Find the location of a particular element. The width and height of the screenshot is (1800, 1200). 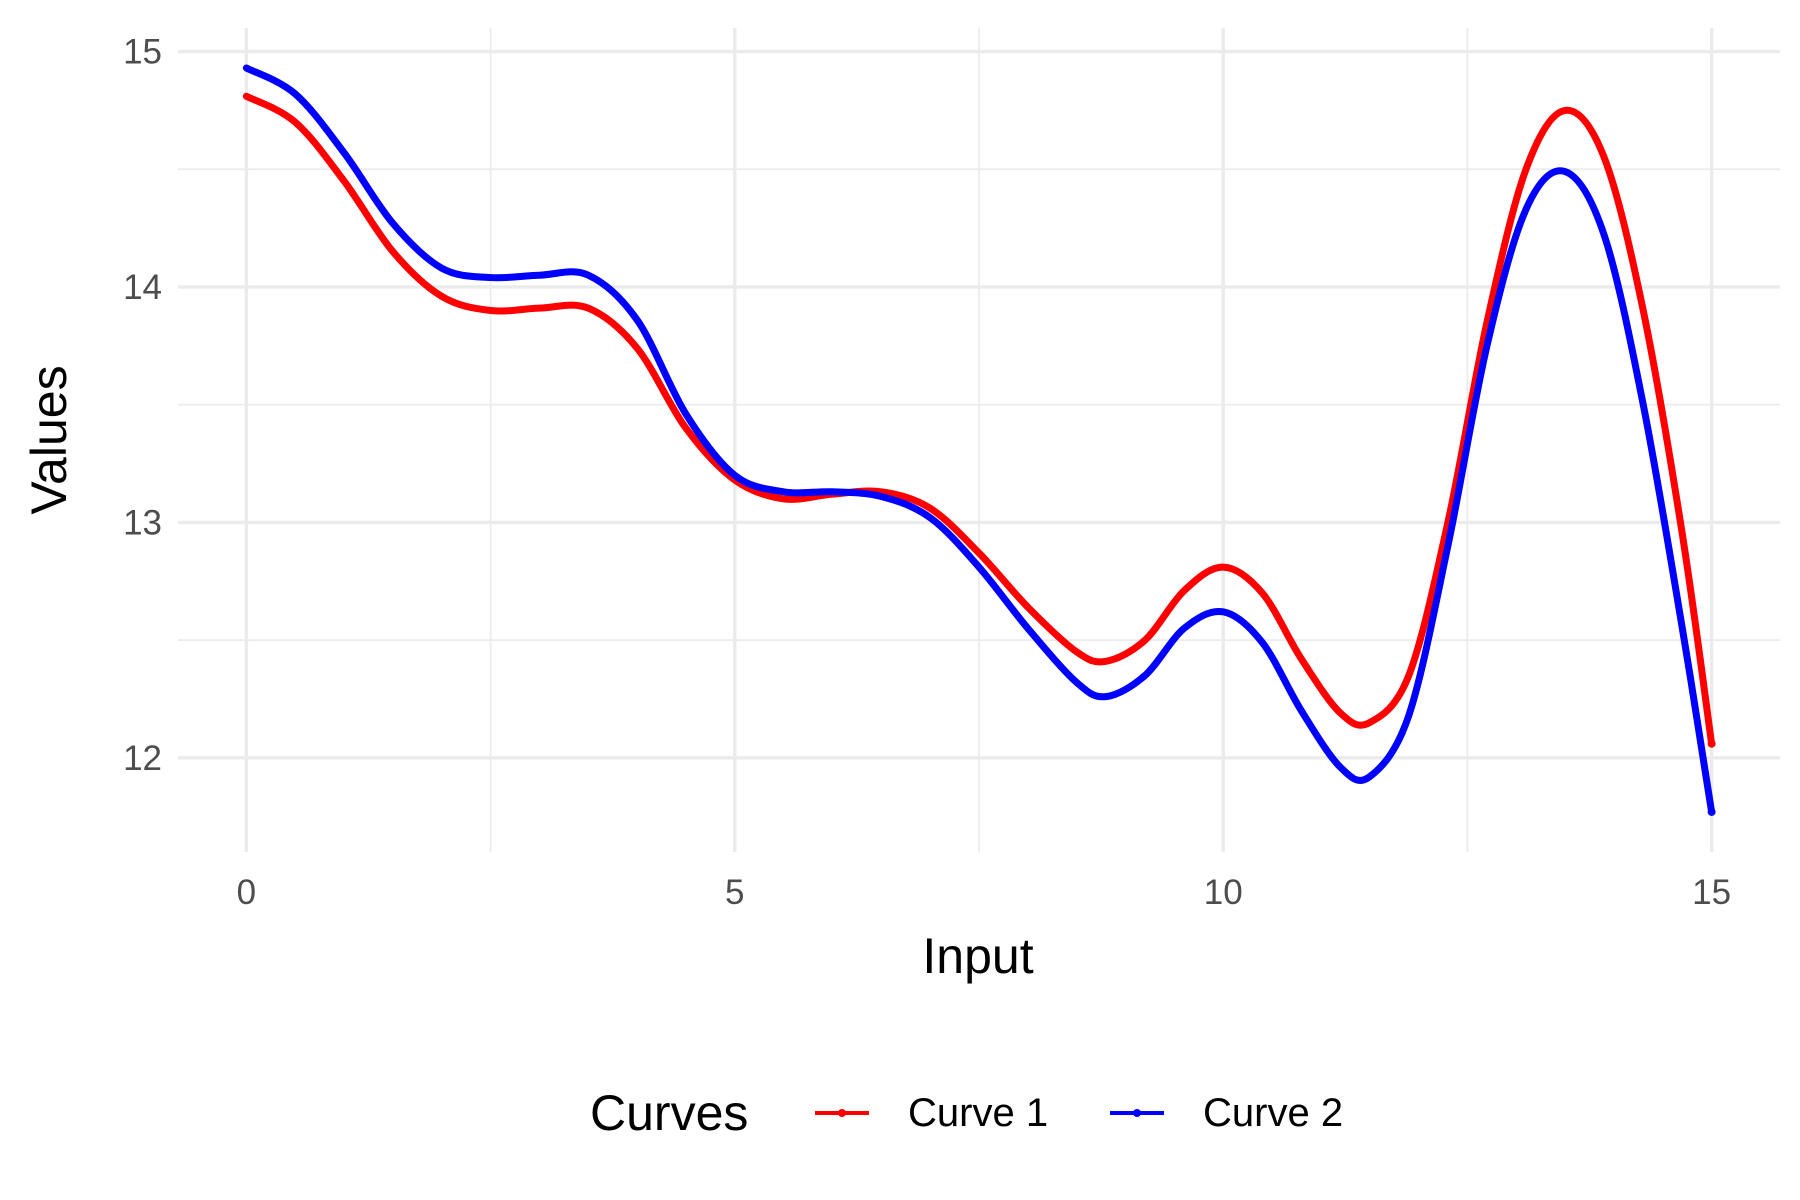

legend-key-curve-2-point is located at coordinates (1137, 1113).